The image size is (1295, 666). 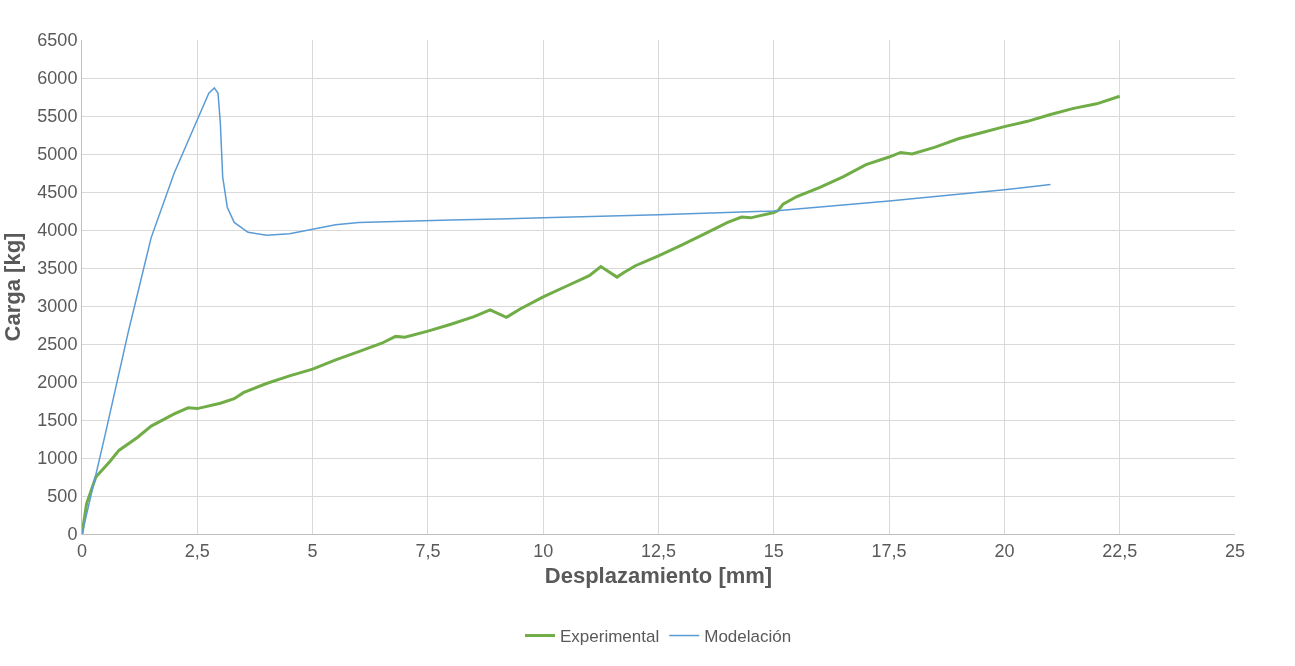 I want to click on legend-label: Modelación, so click(x=748, y=637).